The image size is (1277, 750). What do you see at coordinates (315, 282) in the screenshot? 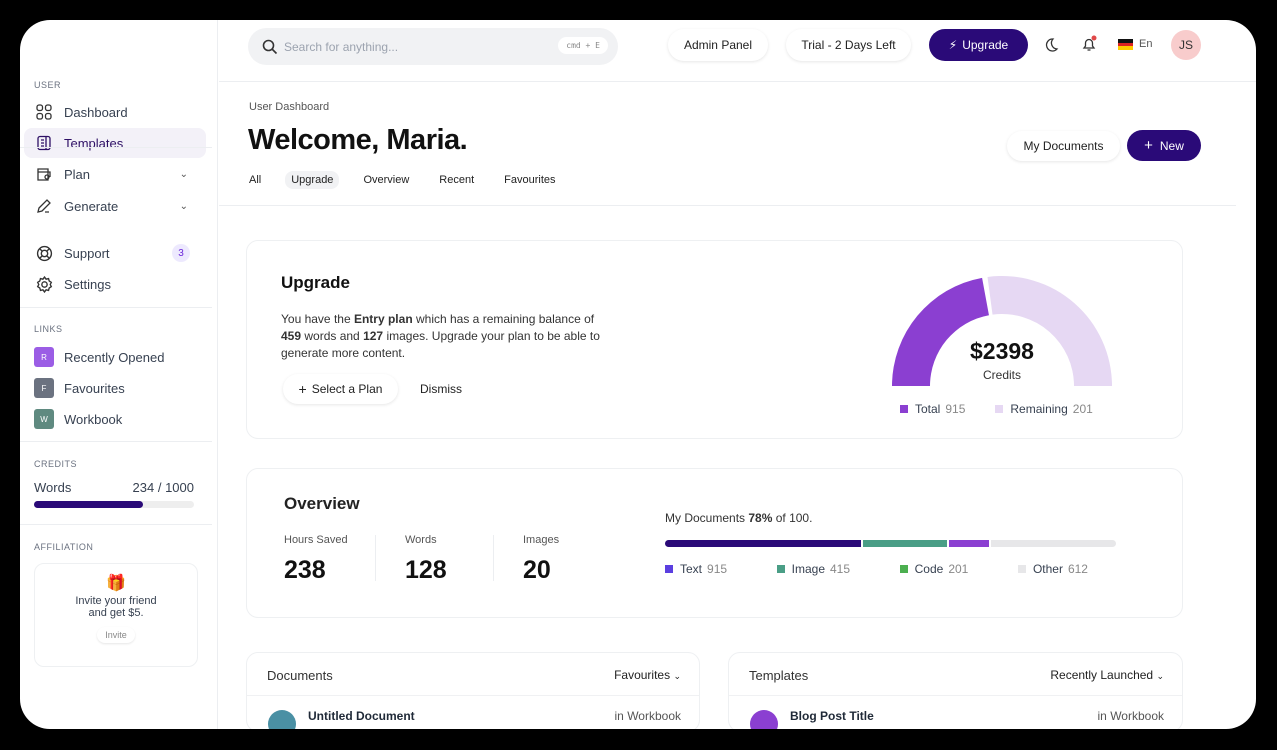
I see `upgrade-title: Upgrade` at bounding box center [315, 282].